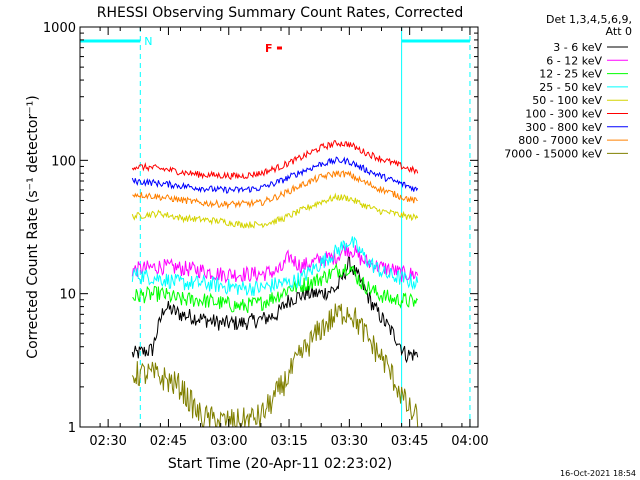 Image resolution: width=640 pixels, height=480 pixels. I want to click on legend-header: Att 0, so click(619, 31).